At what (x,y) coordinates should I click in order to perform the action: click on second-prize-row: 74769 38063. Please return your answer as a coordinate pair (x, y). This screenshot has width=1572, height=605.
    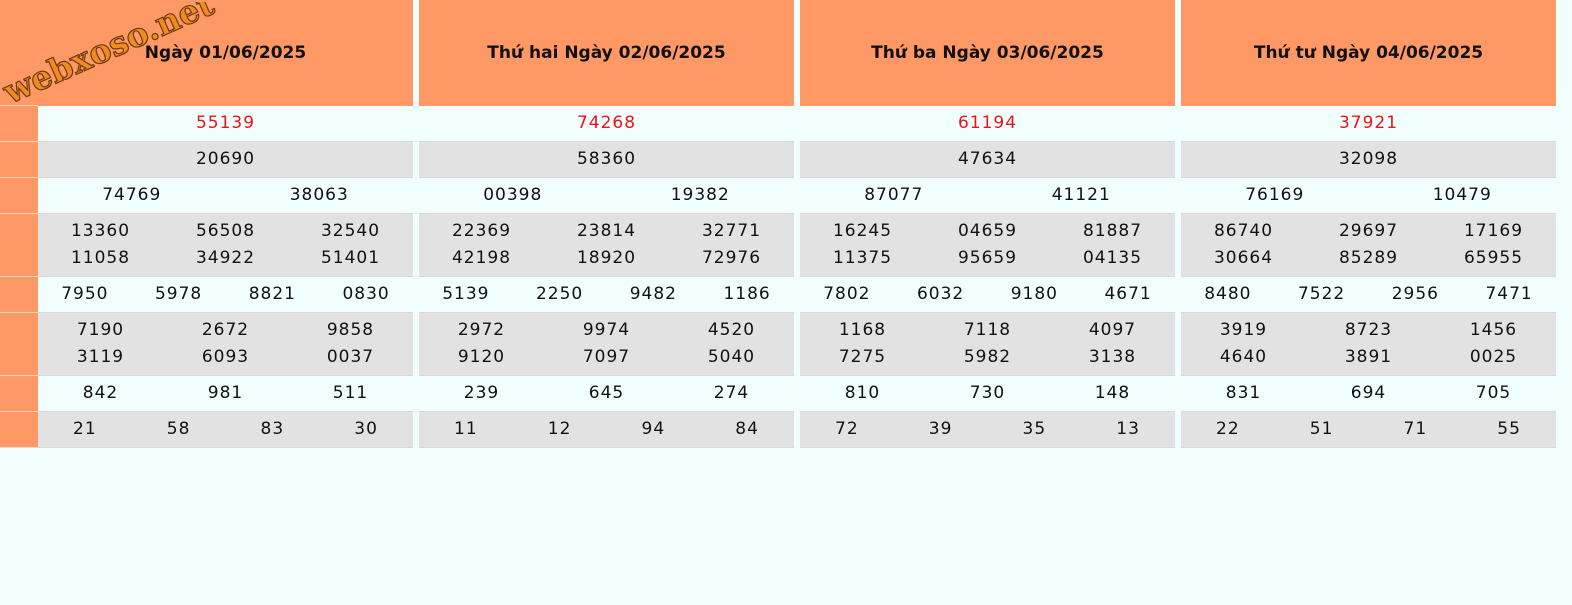
    Looking at the image, I should click on (225, 196).